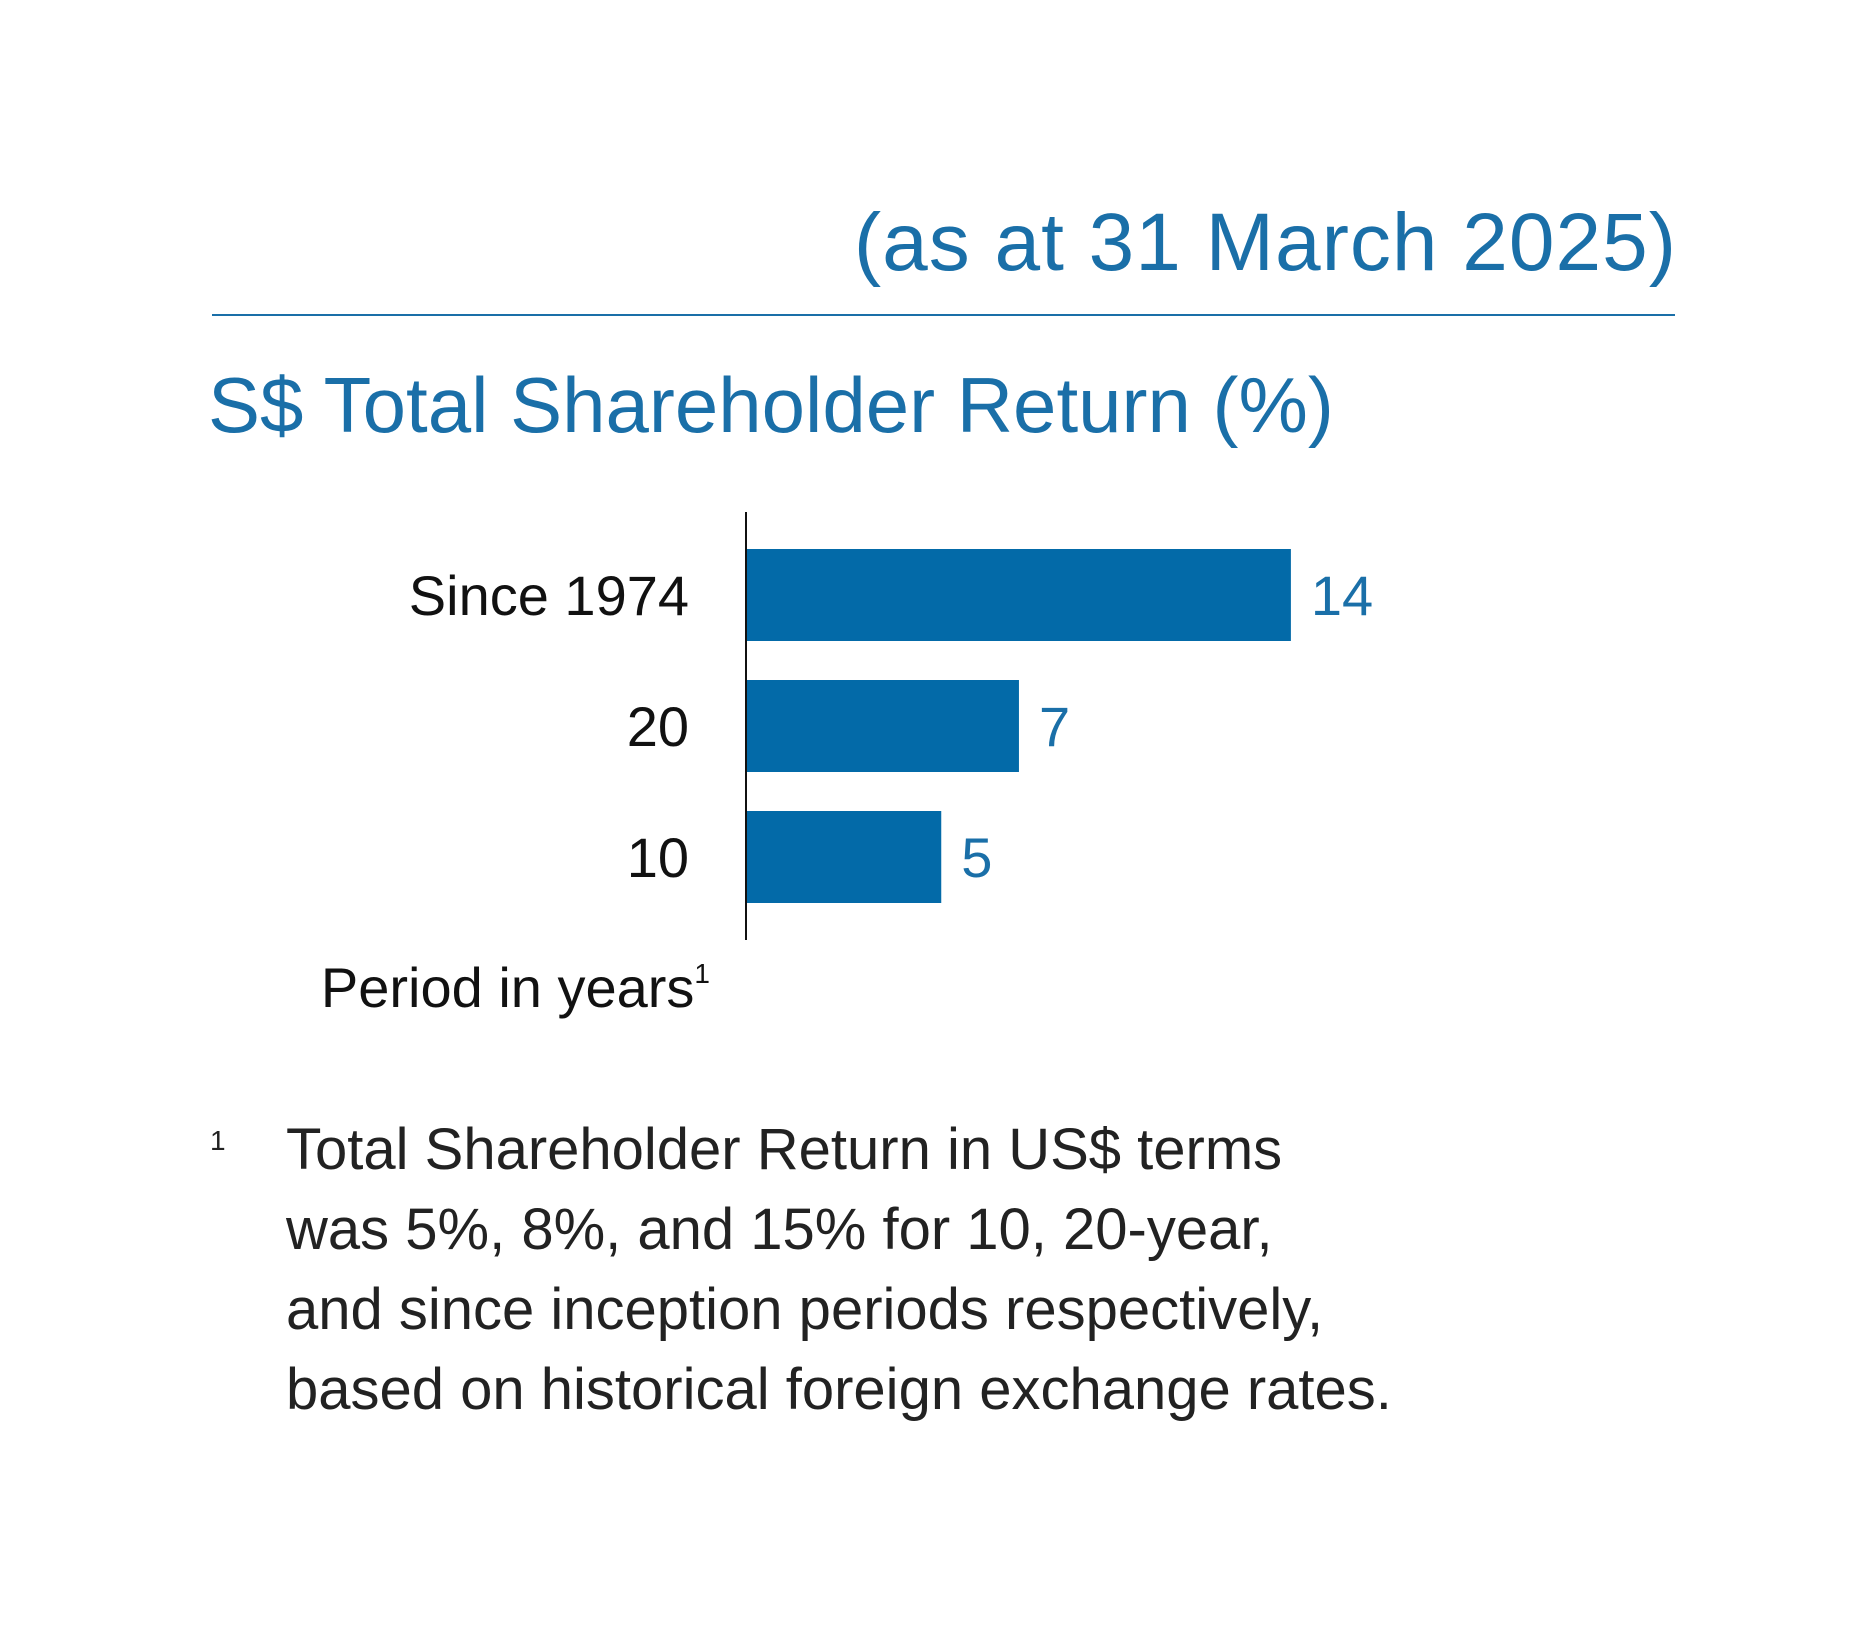  What do you see at coordinates (771, 405) in the screenshot?
I see `chart-title: S$ Total Shareholder Return (%)` at bounding box center [771, 405].